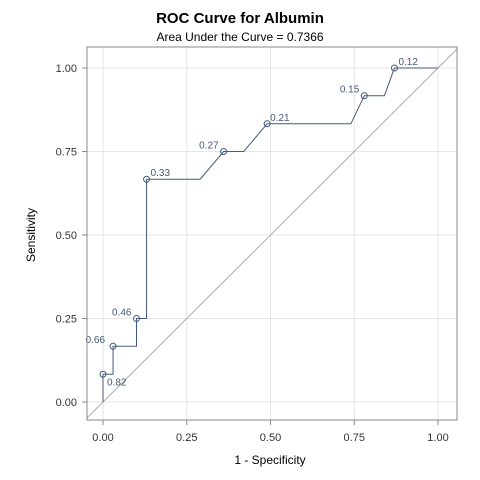  I want to click on y-axis-ticks: 0.00 0.25 0.50 0.75 1.00, so click(71, 236).